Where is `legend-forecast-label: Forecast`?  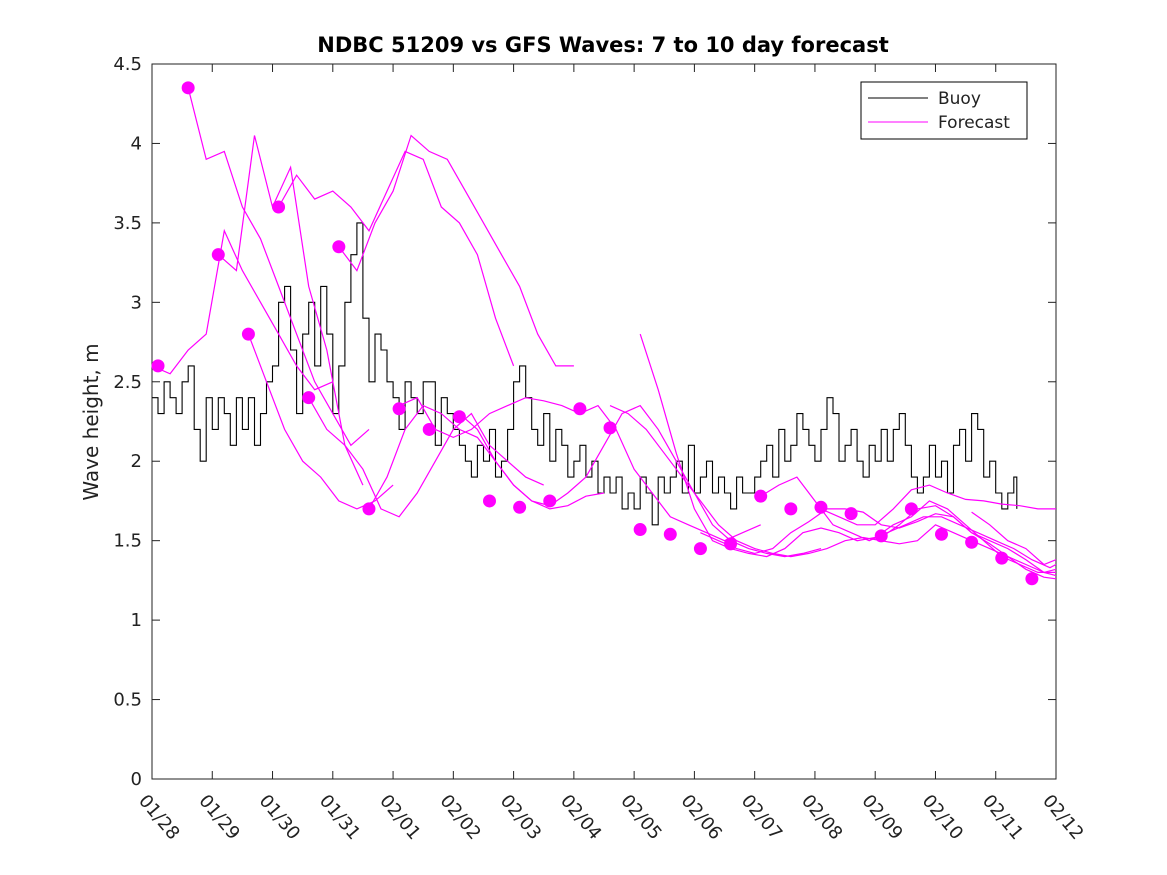 legend-forecast-label: Forecast is located at coordinates (974, 123).